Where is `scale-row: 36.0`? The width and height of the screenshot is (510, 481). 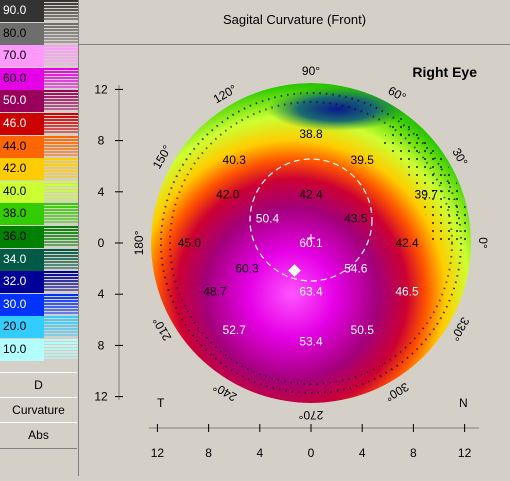 scale-row: 36.0 is located at coordinates (39, 237).